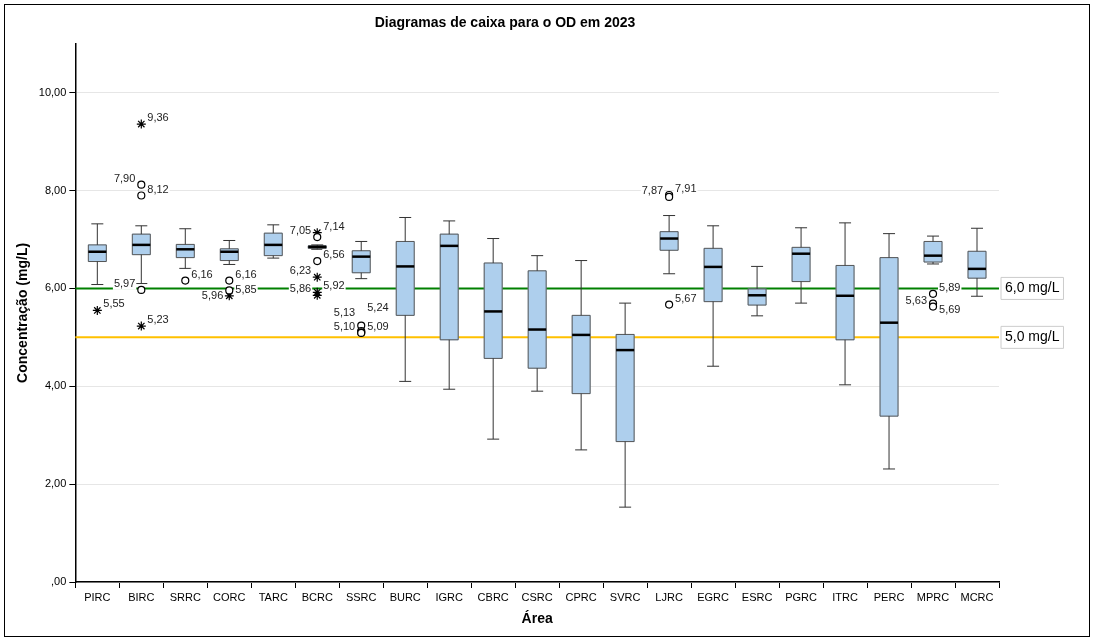 The image size is (1094, 641). What do you see at coordinates (625, 596) in the screenshot?
I see `x-tick-label: SVRC` at bounding box center [625, 596].